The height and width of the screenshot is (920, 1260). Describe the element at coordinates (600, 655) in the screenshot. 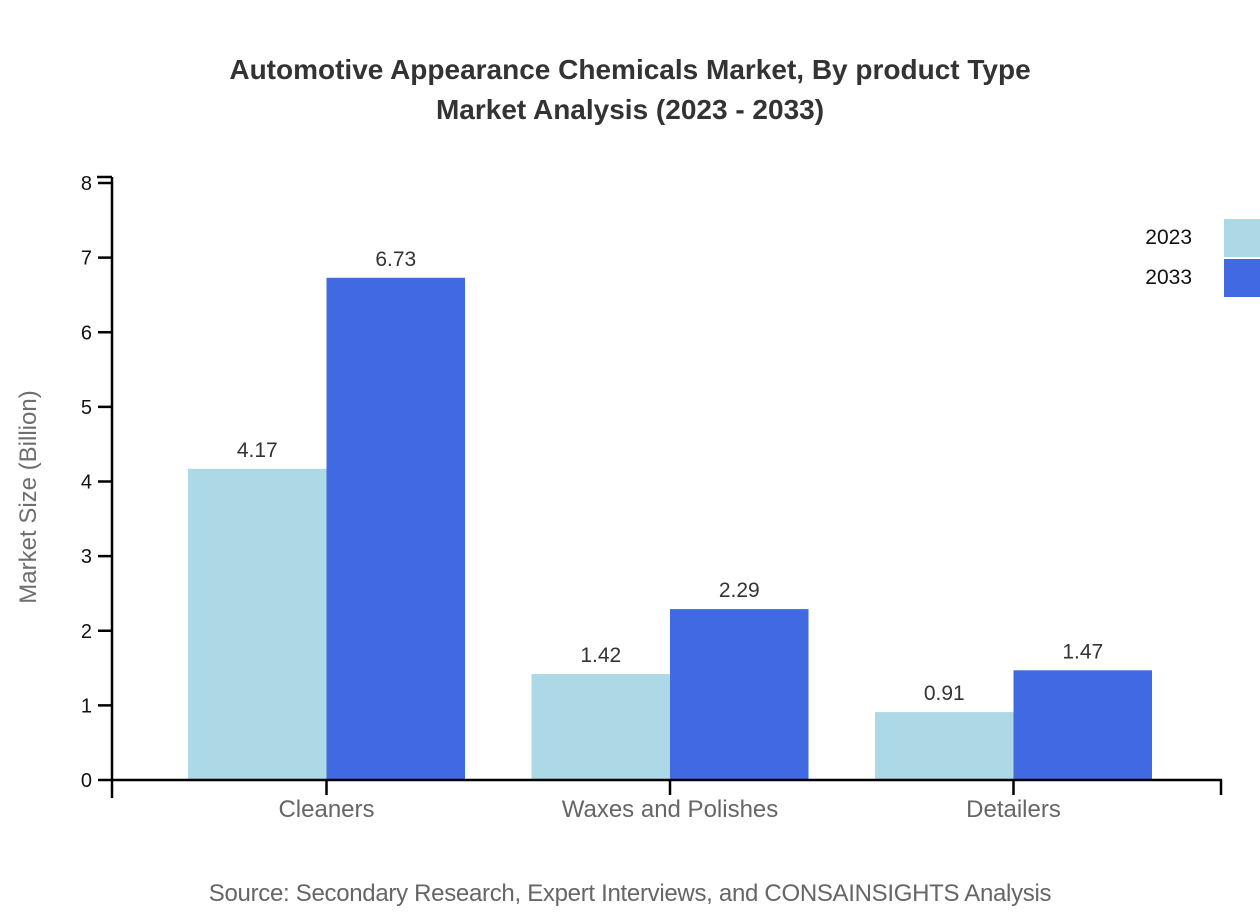

I see `value-label-2023-1: 1.42` at that location.